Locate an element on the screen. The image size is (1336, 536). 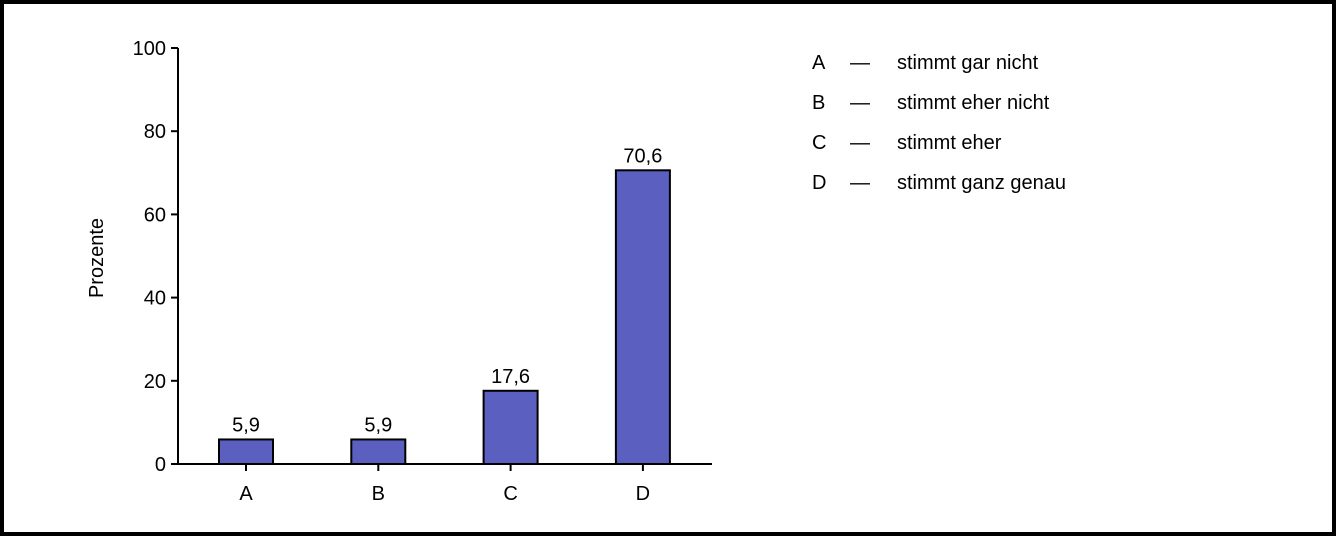
legend-label: stimmt gar nicht is located at coordinates (968, 63).